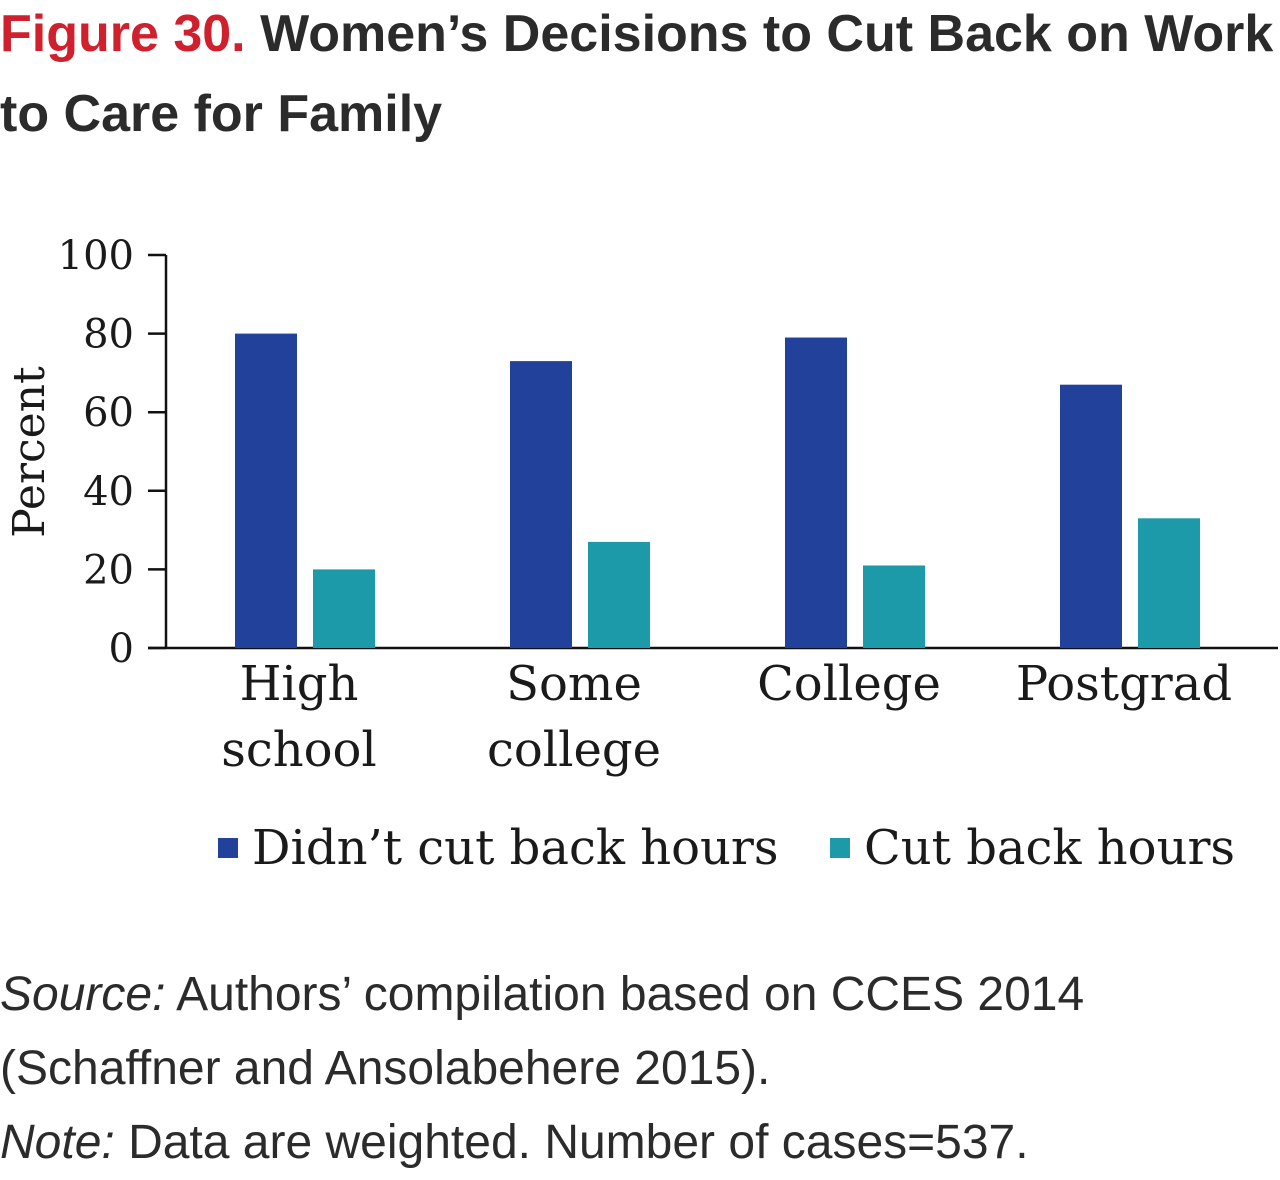 This screenshot has height=1180, width=1280. Describe the element at coordinates (83, 994) in the screenshot. I see `source-label: Source:` at that location.